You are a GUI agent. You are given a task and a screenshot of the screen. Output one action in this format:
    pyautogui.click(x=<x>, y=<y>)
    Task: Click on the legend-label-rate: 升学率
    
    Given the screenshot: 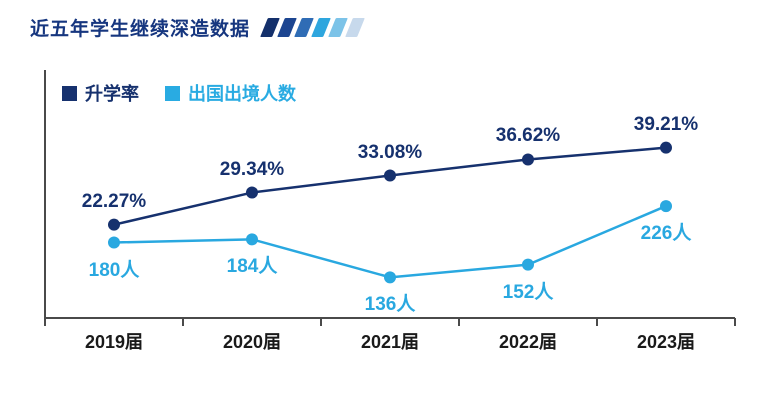 What is the action you would take?
    pyautogui.click(x=112, y=94)
    